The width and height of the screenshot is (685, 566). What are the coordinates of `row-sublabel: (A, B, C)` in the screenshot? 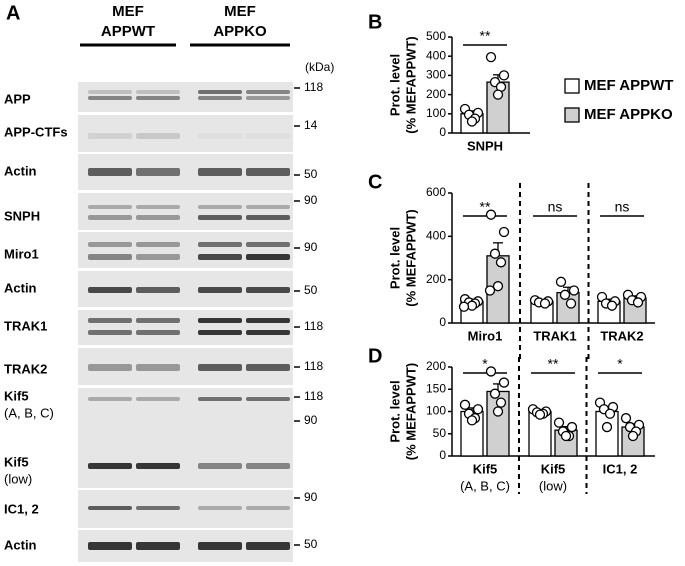 It's located at (29, 412).